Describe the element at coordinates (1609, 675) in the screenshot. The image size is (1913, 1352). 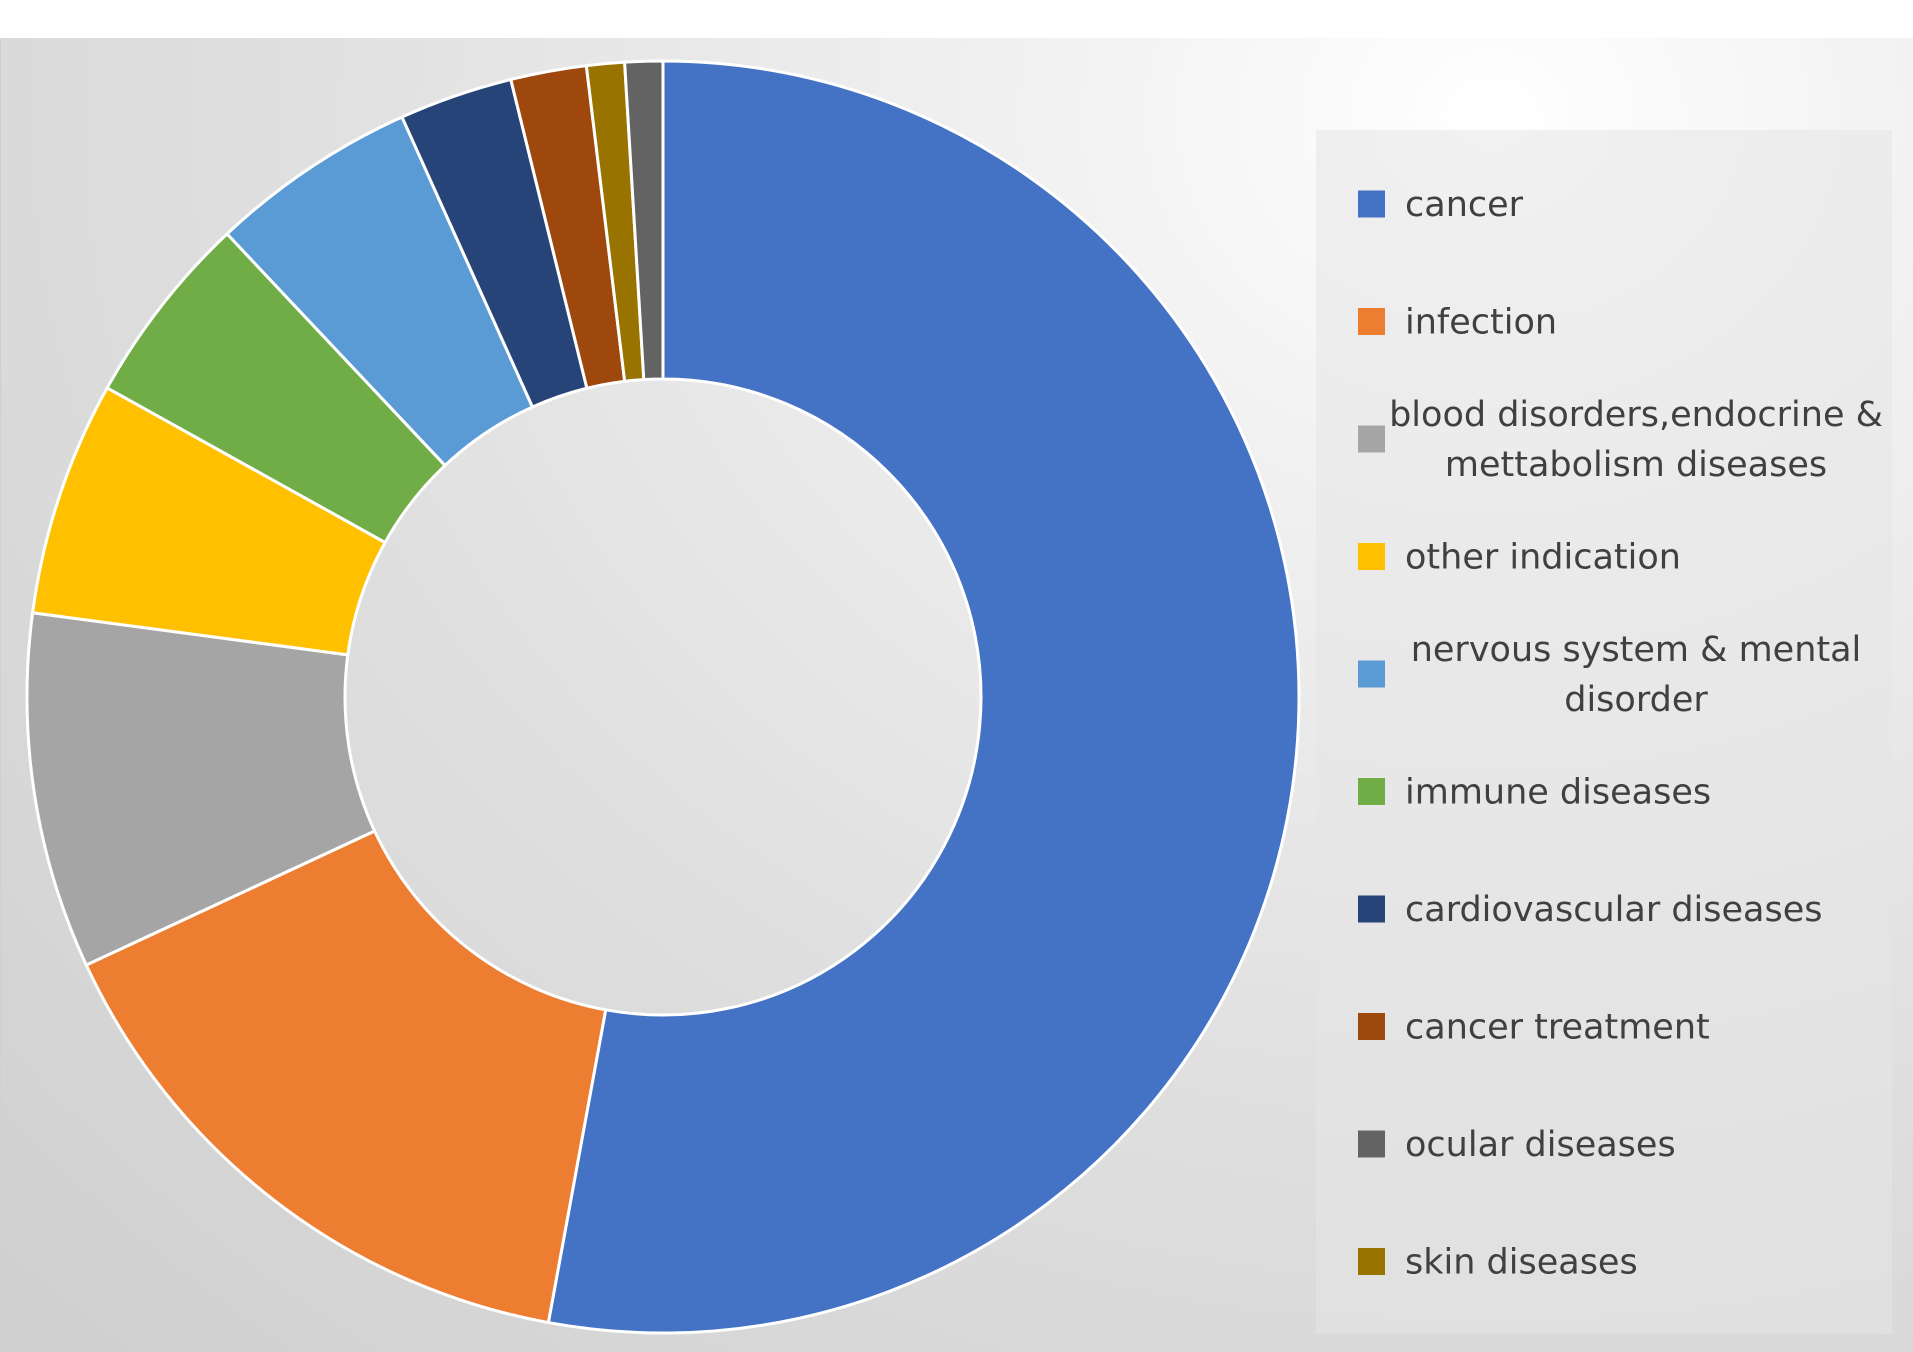
I see `legend-item-nervous-system-mental-disorder: nervous system & mental disorder` at that location.